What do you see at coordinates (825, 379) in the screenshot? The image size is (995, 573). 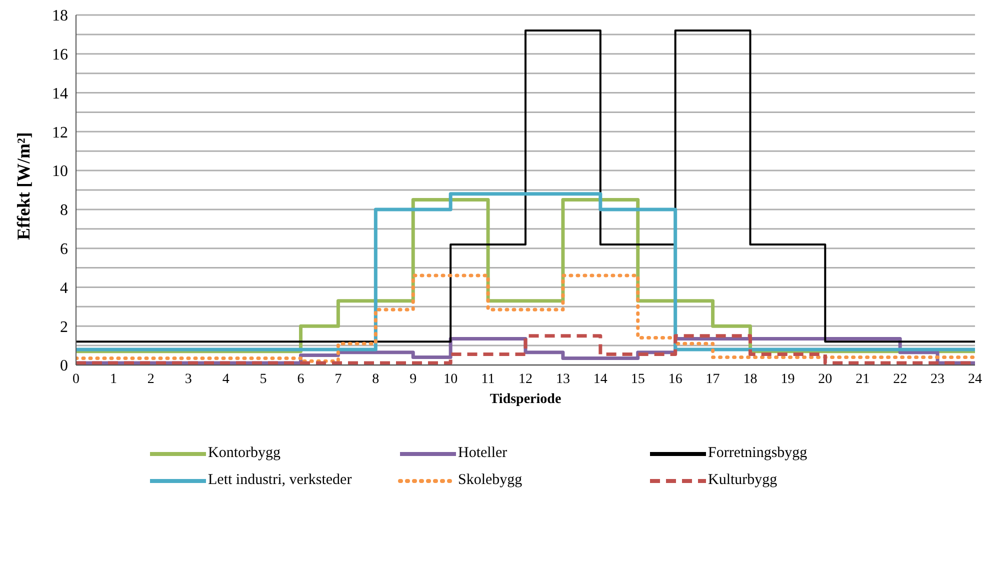 I see `x-tick-label: 20` at bounding box center [825, 379].